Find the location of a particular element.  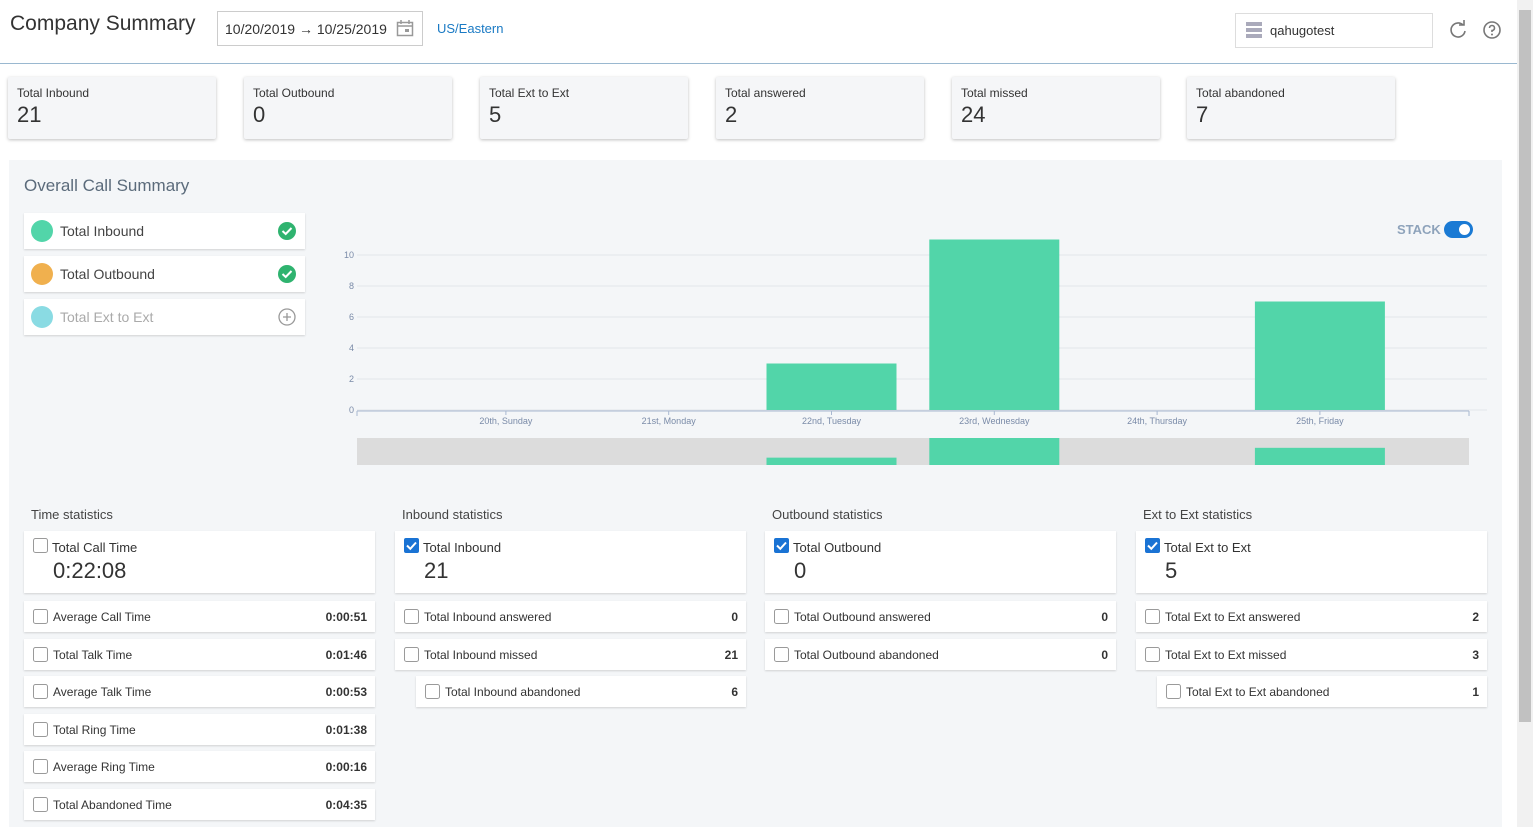

card-label: Total missed is located at coordinates (994, 93).